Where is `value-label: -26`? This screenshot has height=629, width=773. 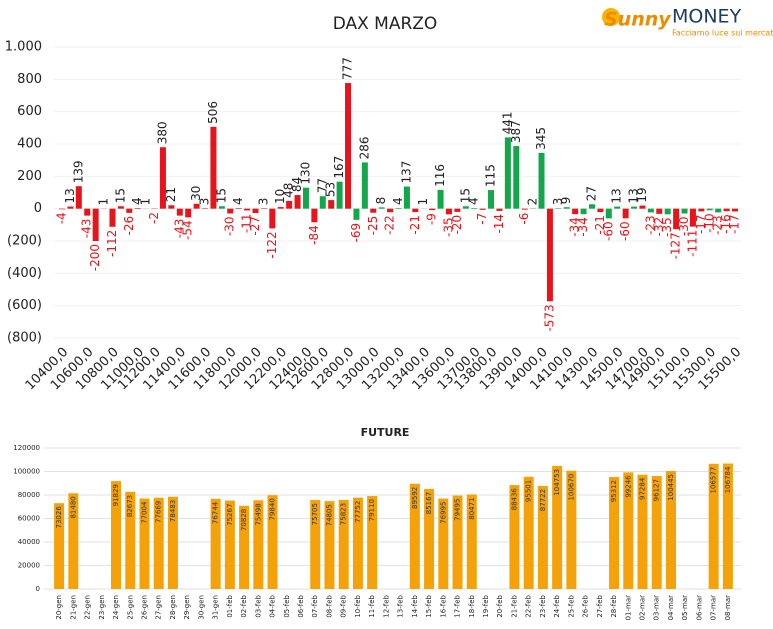
value-label: -26 is located at coordinates (129, 226).